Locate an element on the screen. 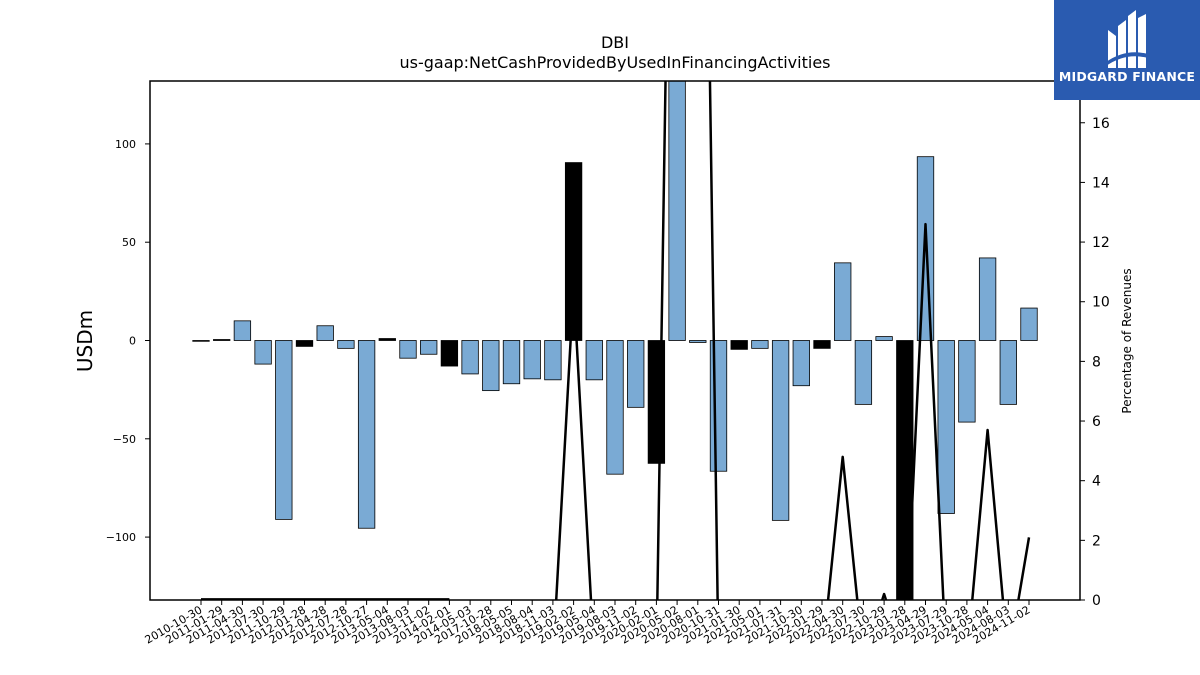  y-axis-label: USDm is located at coordinates (85, 341).